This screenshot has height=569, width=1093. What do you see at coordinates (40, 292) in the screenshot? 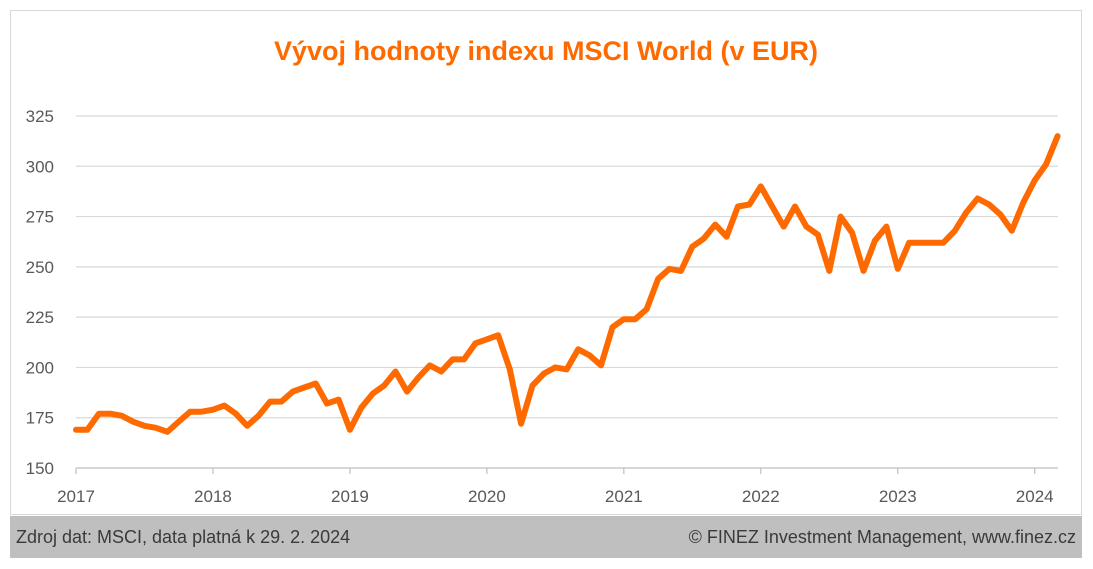
I see `y-axis: 150 175 200 225 250 275 300 325` at bounding box center [40, 292].